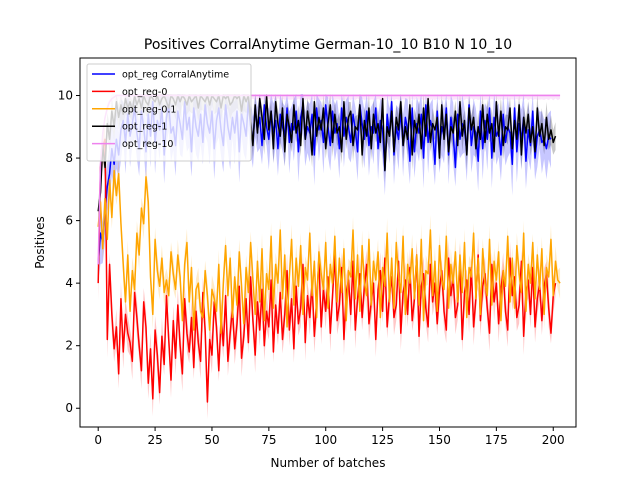 The image size is (640, 480). I want to click on x-tick-label: 100, so click(325, 440).